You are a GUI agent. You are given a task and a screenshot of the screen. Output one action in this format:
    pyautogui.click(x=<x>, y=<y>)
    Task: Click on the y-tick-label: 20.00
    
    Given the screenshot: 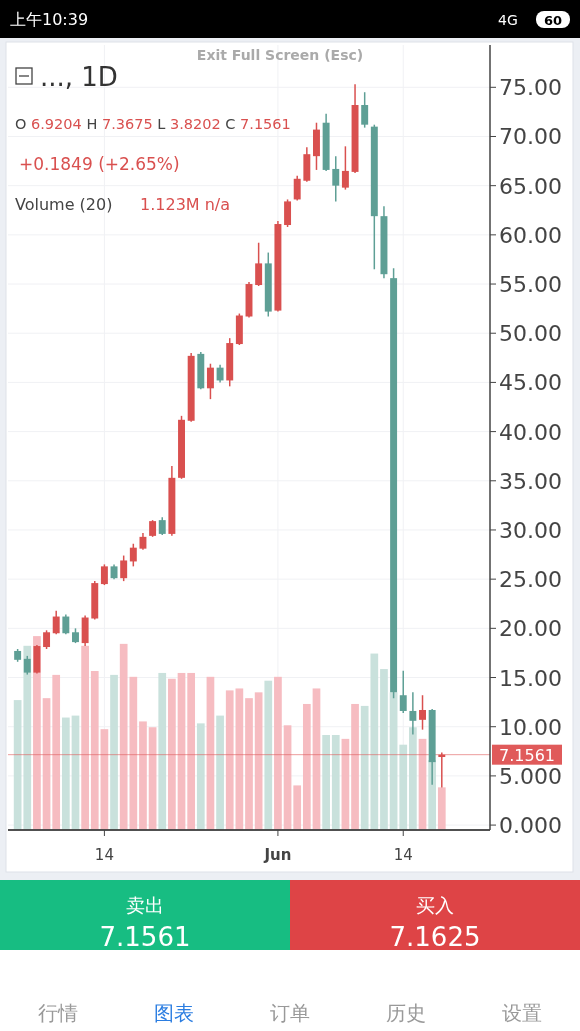 What is the action you would take?
    pyautogui.click(x=530, y=629)
    